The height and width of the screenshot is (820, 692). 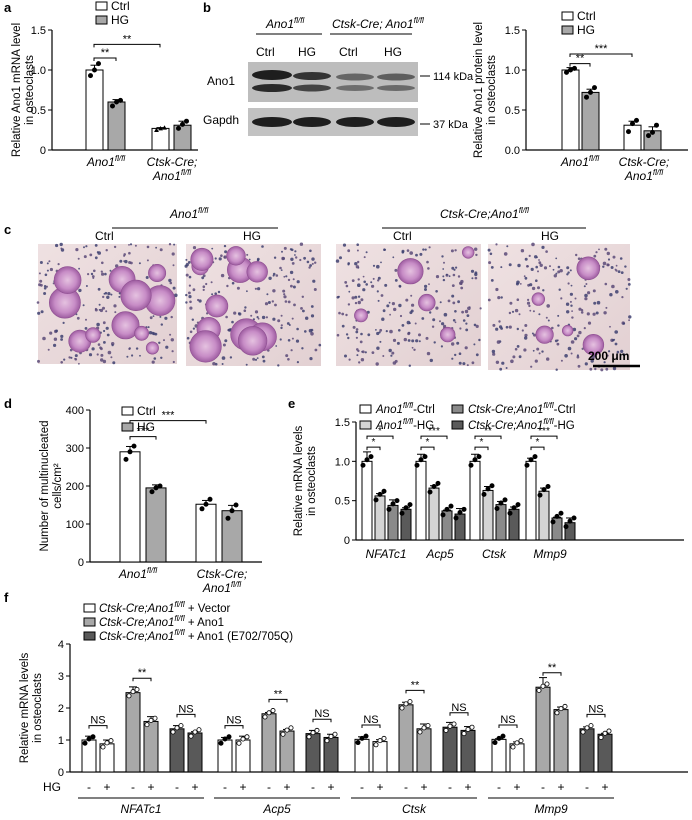 I want to click on blot-band, so click(x=272, y=75).